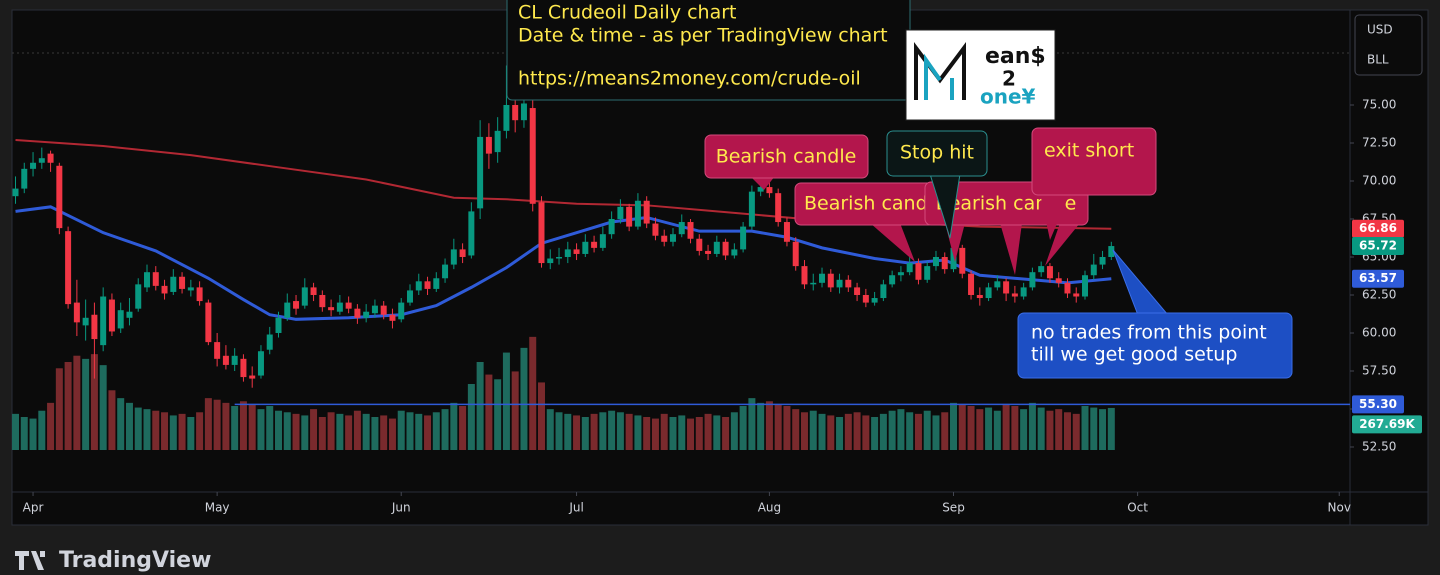 The width and height of the screenshot is (1440, 575). I want to click on x-tick-label: May, so click(217, 508).